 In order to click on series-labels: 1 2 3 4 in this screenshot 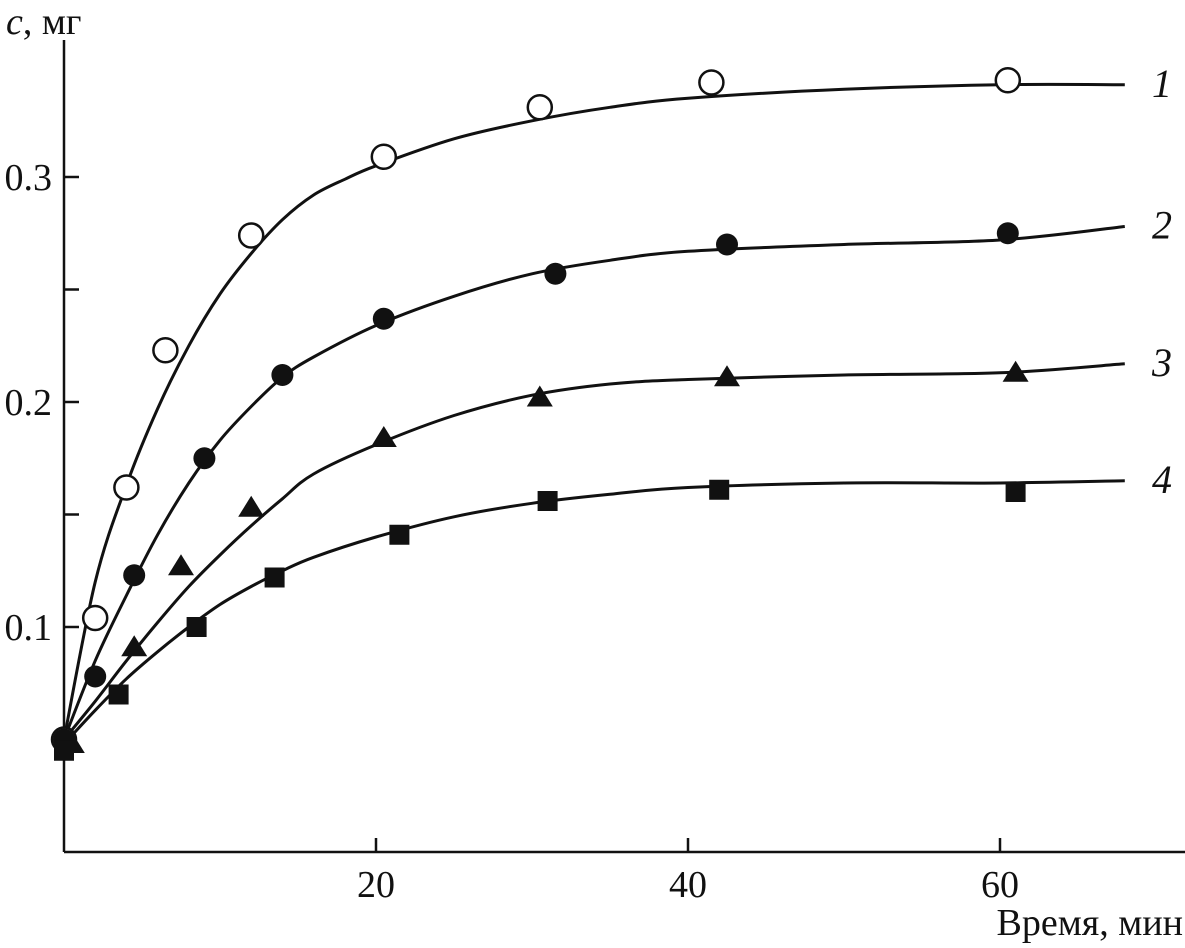, I will do `click(1161, 281)`.